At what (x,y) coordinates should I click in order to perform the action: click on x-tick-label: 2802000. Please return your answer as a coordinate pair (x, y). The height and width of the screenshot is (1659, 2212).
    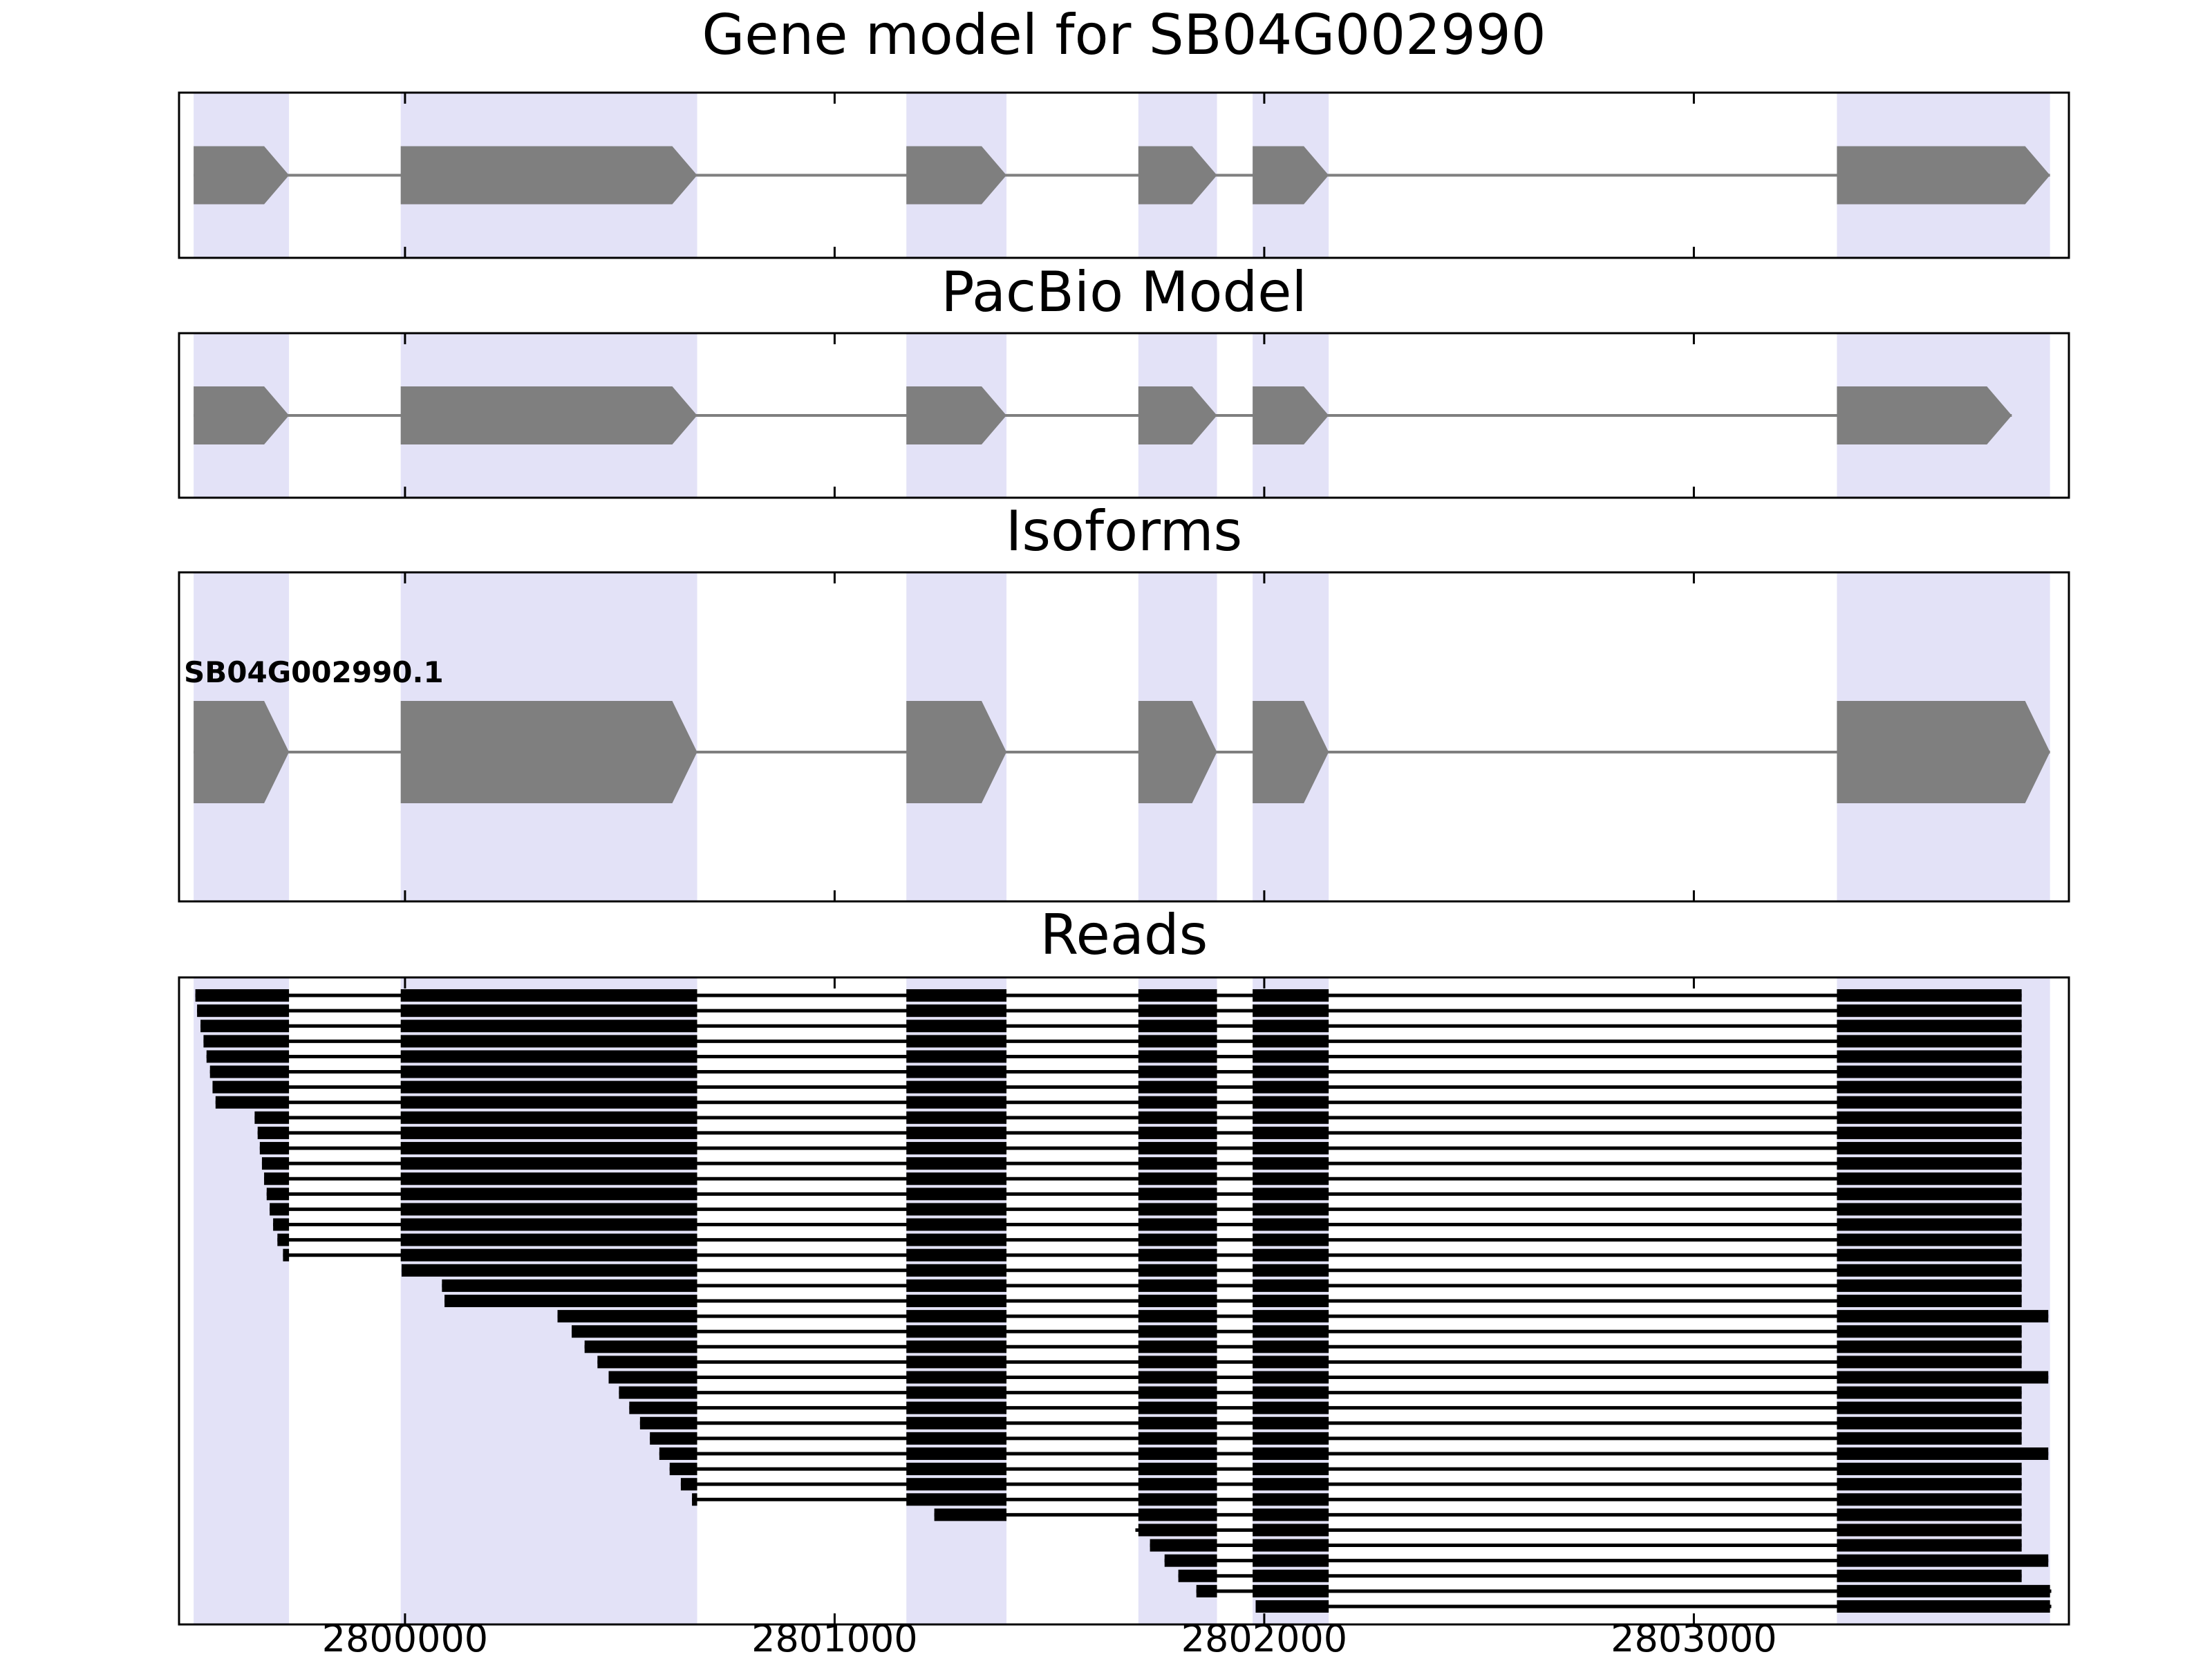
    Looking at the image, I should click on (1264, 1638).